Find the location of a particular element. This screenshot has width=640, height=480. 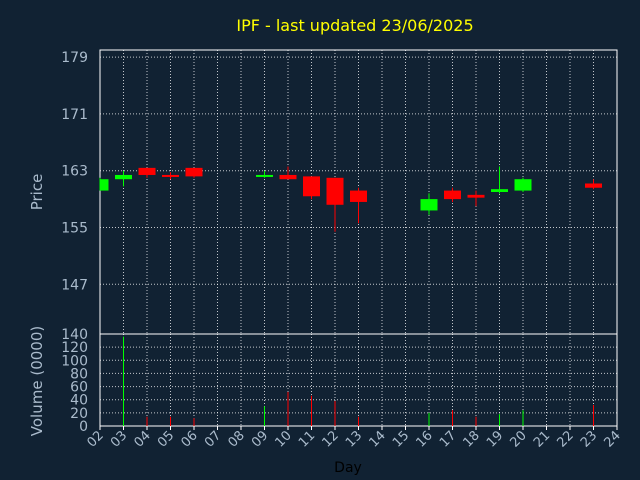

volume-tick-label: 60 is located at coordinates (79, 388).